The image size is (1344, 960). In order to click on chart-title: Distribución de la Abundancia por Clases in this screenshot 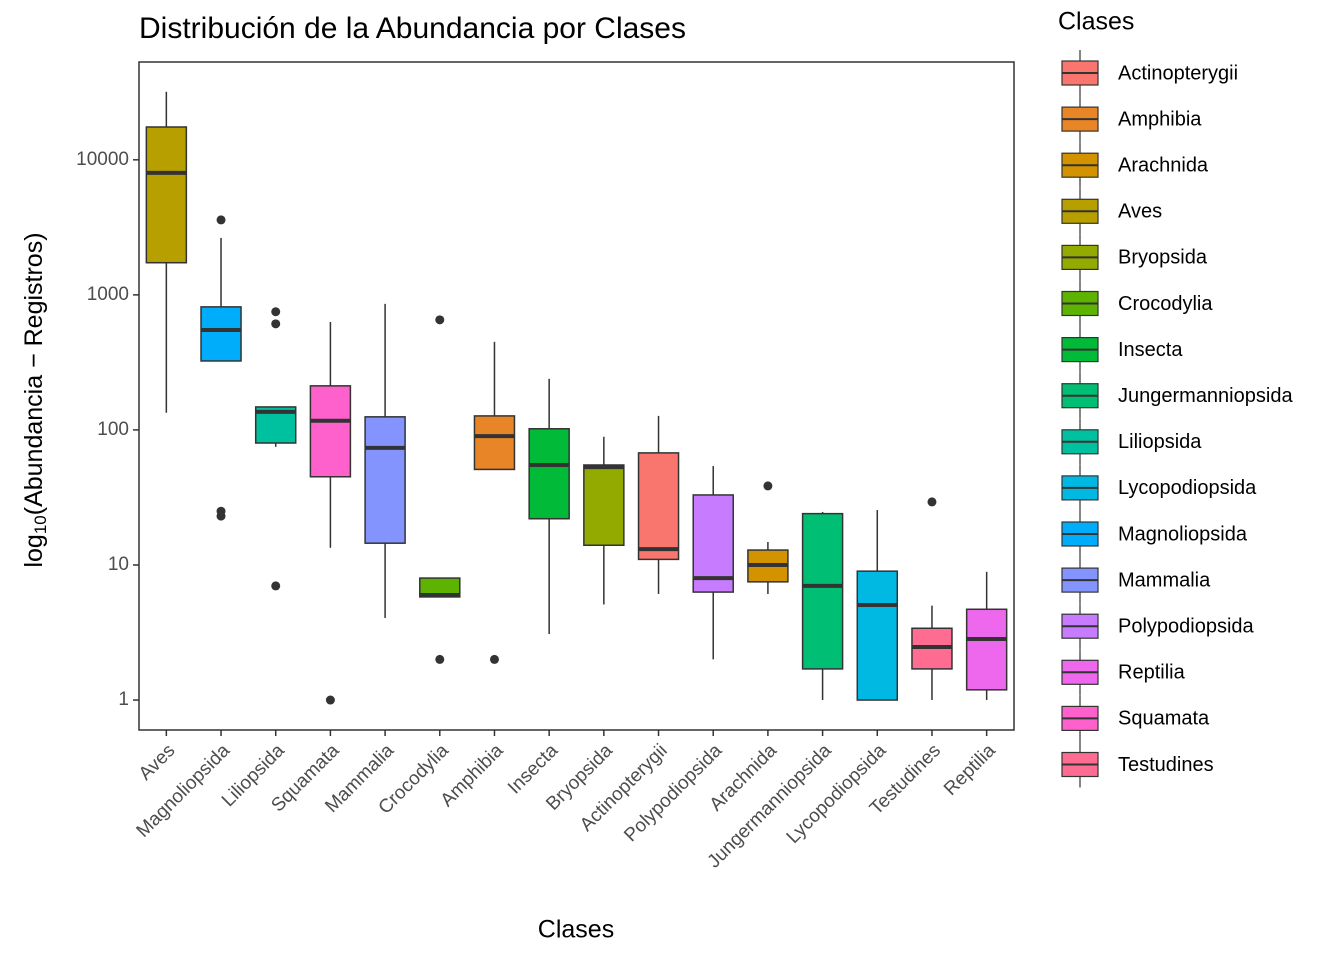, I will do `click(412, 28)`.